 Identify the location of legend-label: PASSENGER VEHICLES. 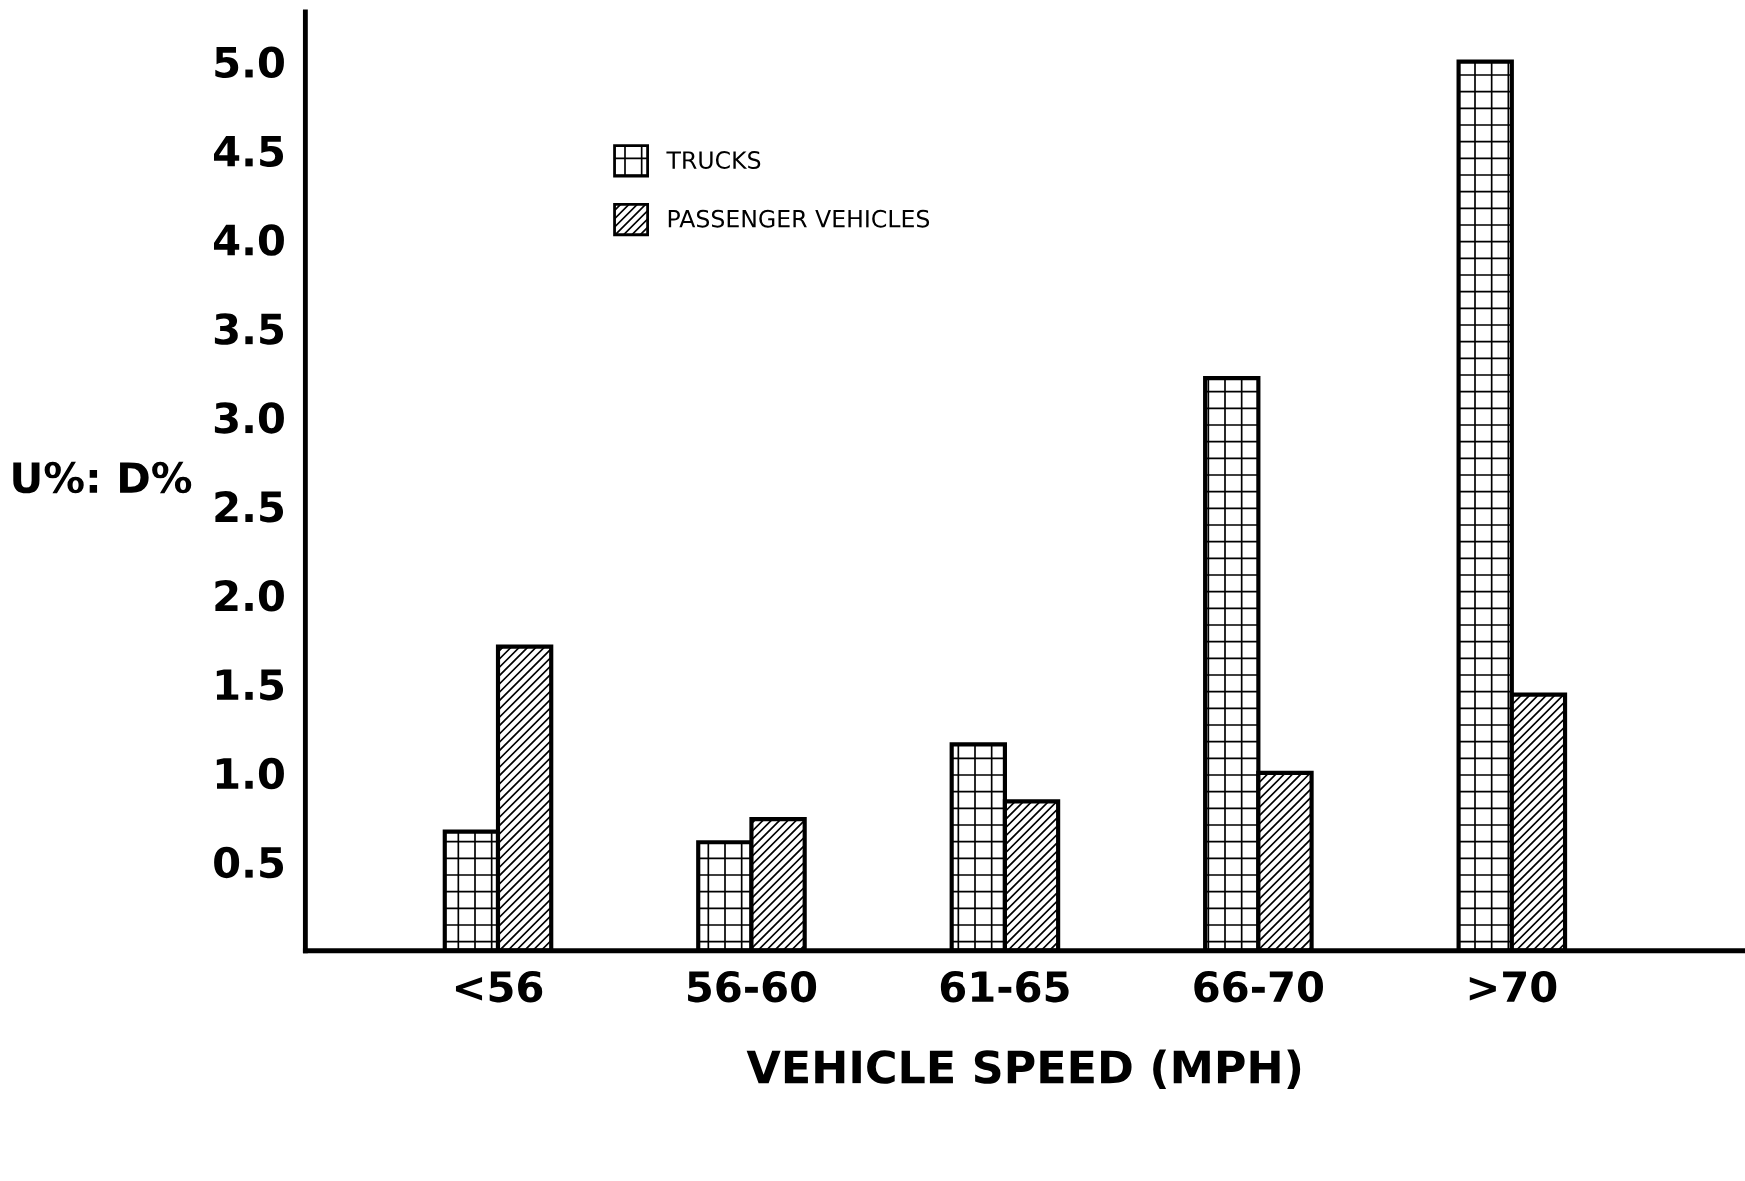
(799, 218).